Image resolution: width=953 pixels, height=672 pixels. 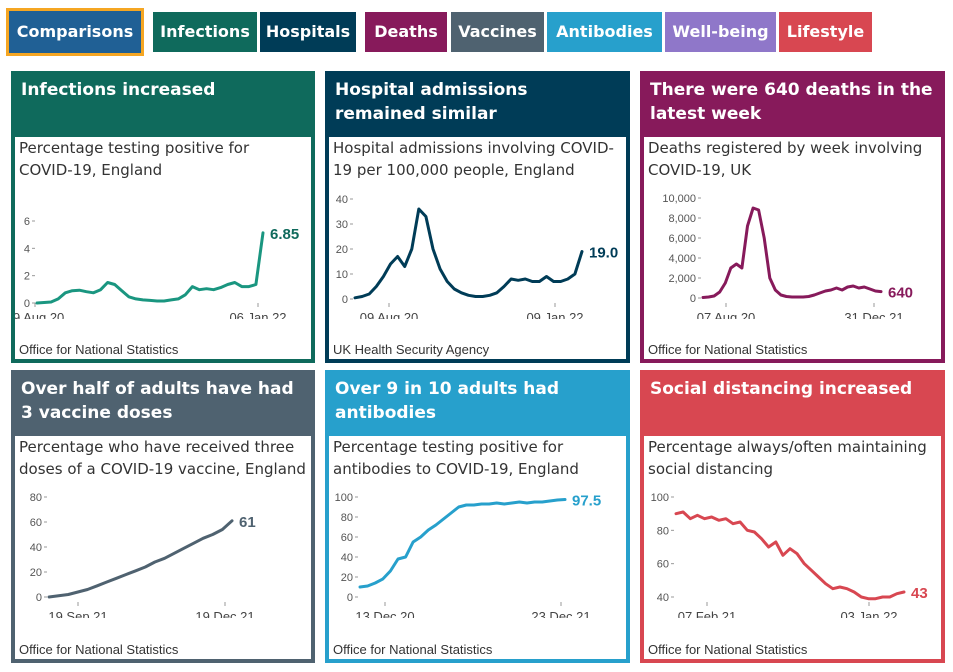 I want to click on x-tick-label: 03 Jan 22, so click(x=868, y=613).